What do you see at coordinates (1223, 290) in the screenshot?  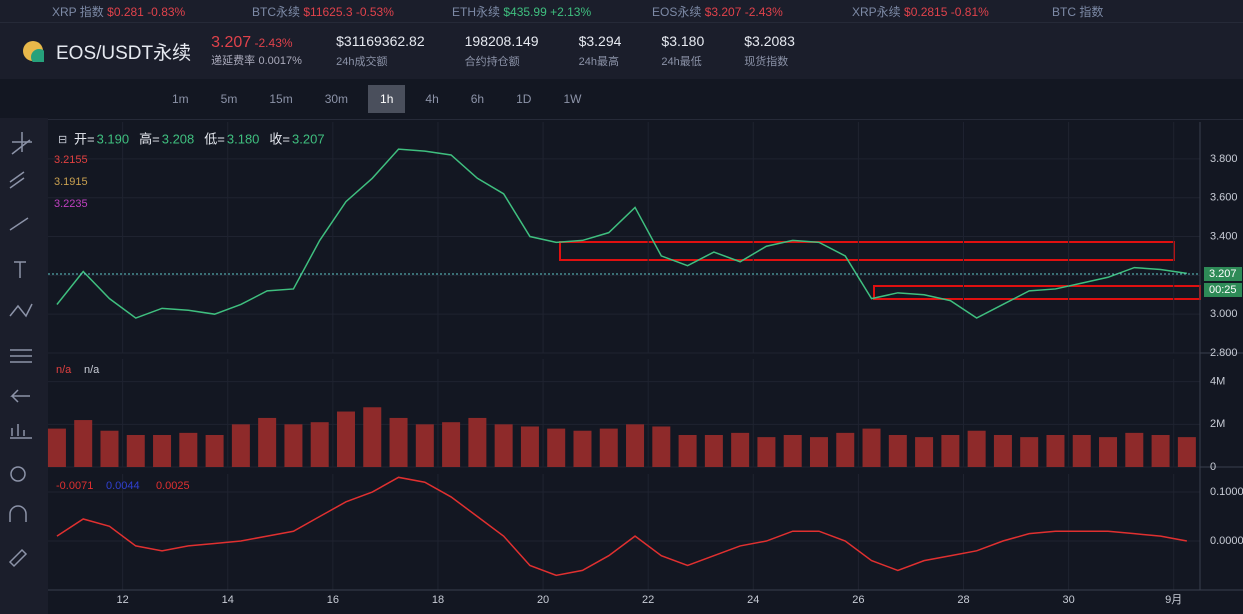 I see `time-tag-label: 00:25` at bounding box center [1223, 290].